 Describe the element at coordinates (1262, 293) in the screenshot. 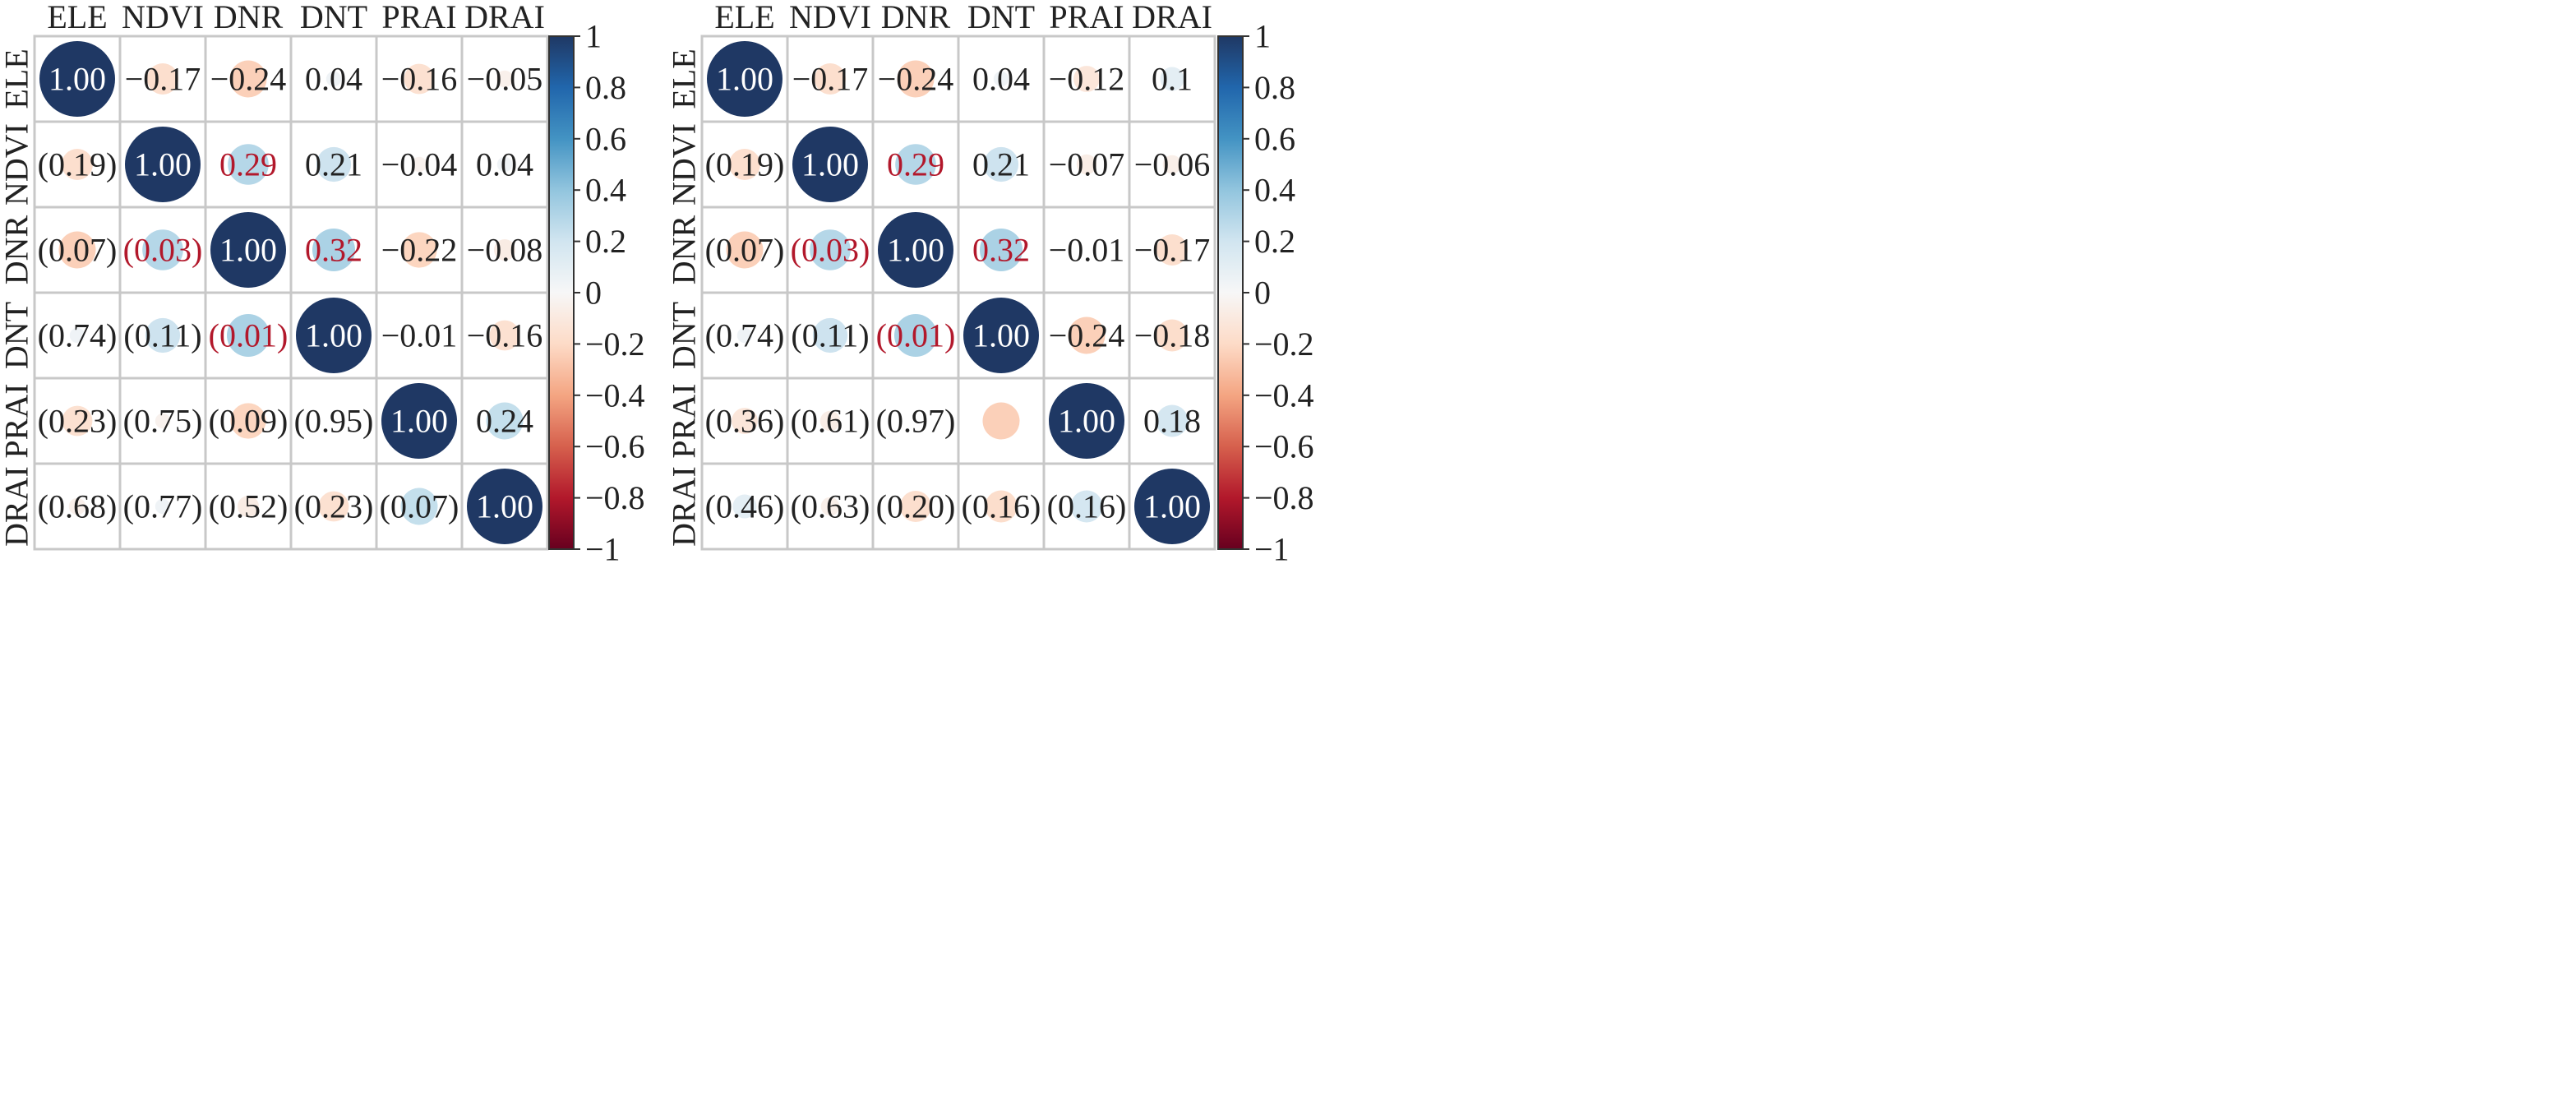

I see `panel-2-colorbar-tick-label: 0` at that location.